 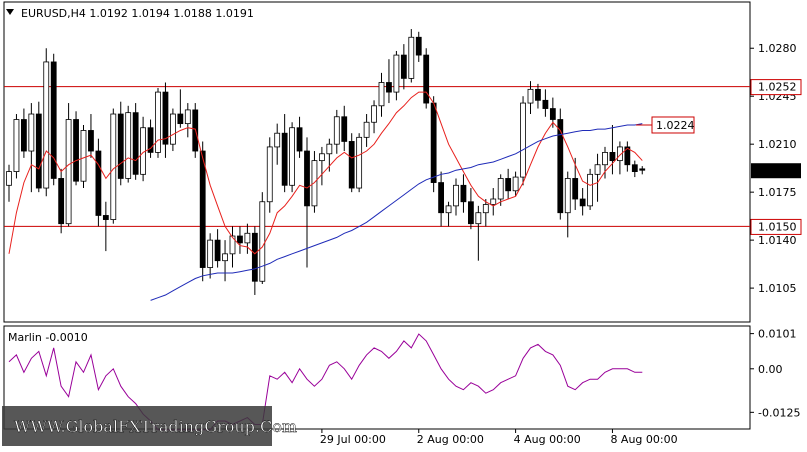 I want to click on indicator-tick-label: 0.00, so click(x=770, y=369).